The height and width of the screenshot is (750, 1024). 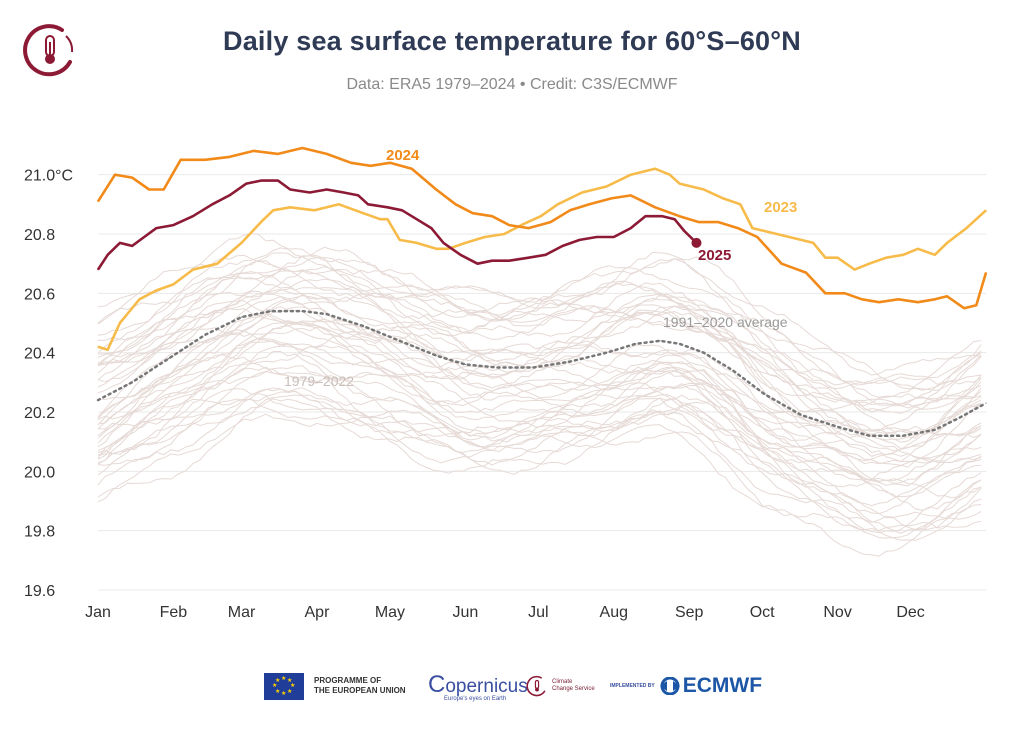 I want to click on y-tick-label: 20.2, so click(x=39, y=413).